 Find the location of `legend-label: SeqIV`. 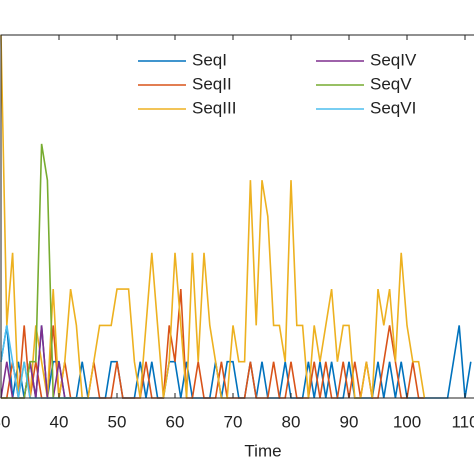

legend-label: SeqIV is located at coordinates (393, 59).